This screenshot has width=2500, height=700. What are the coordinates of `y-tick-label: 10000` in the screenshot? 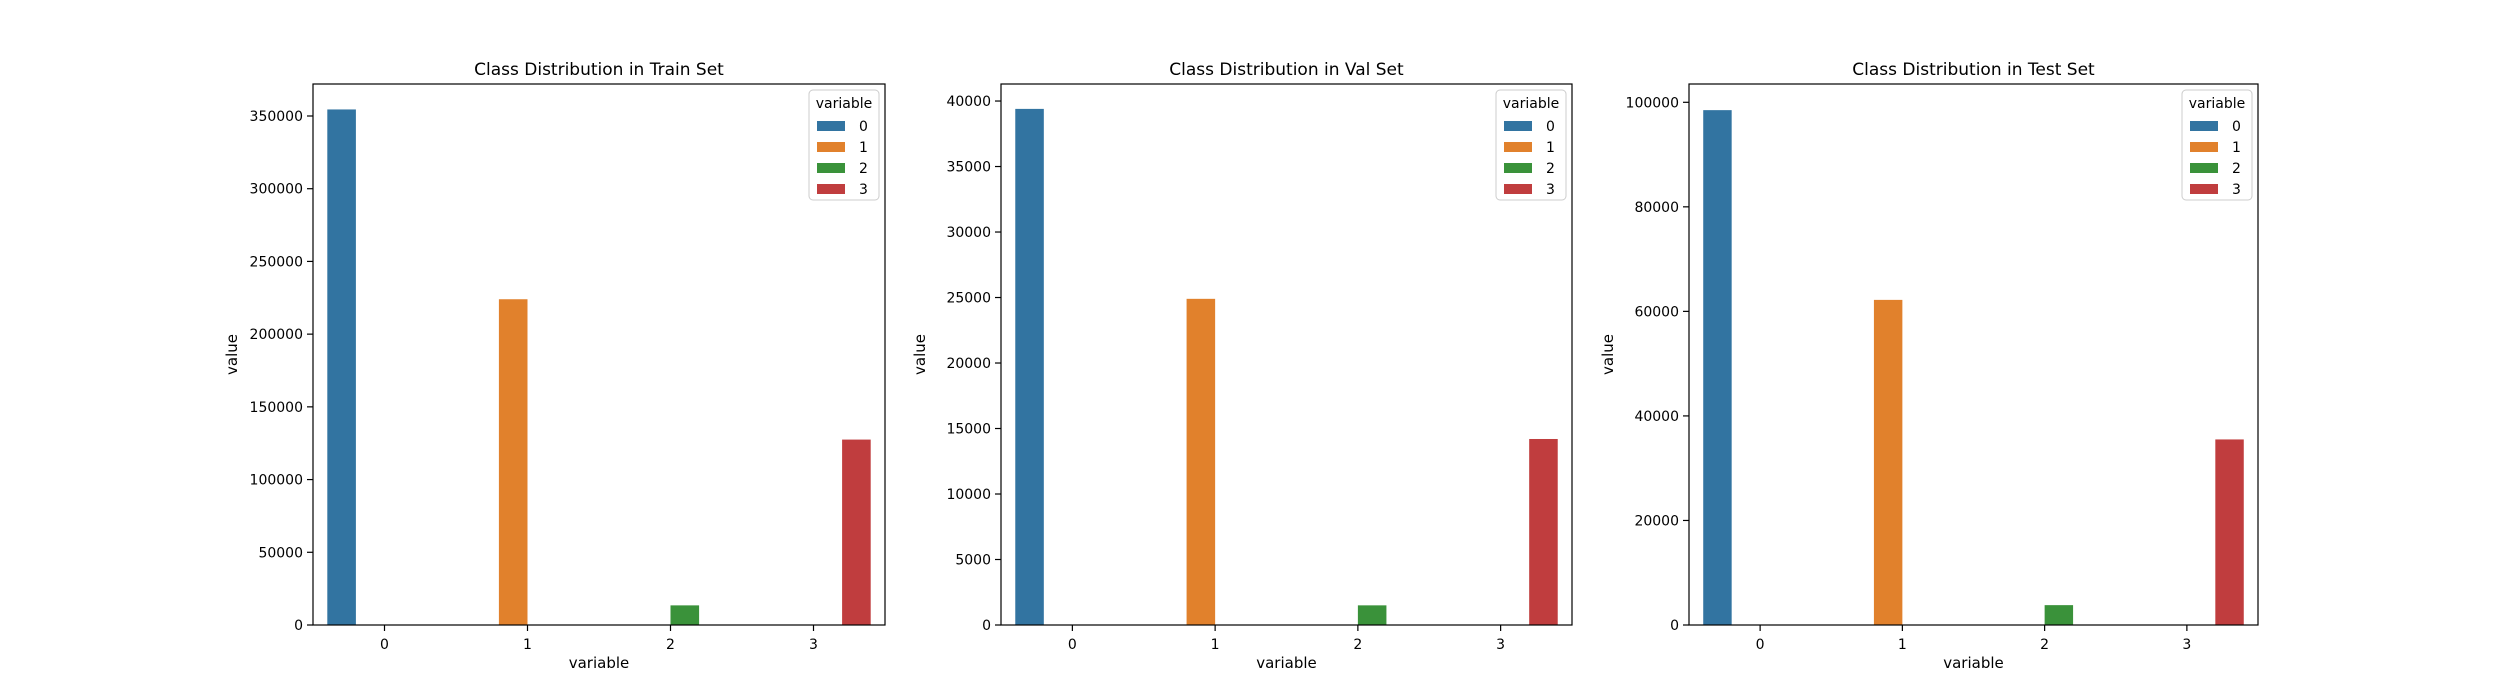 It's located at (968, 495).